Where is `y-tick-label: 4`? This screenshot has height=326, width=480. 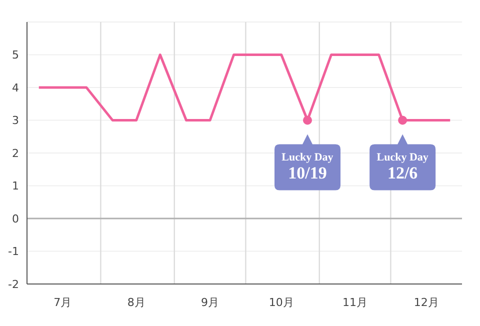 y-tick-label: 4 is located at coordinates (15, 87).